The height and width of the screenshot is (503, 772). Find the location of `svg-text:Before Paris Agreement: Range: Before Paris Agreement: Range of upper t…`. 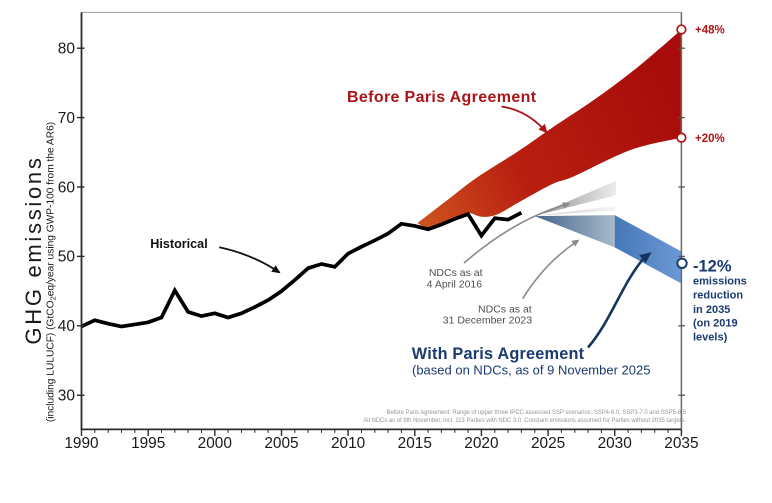

svg-text:Before Paris Agreement: Range: Before Paris Agreement: Range of upper t… is located at coordinates (537, 413).